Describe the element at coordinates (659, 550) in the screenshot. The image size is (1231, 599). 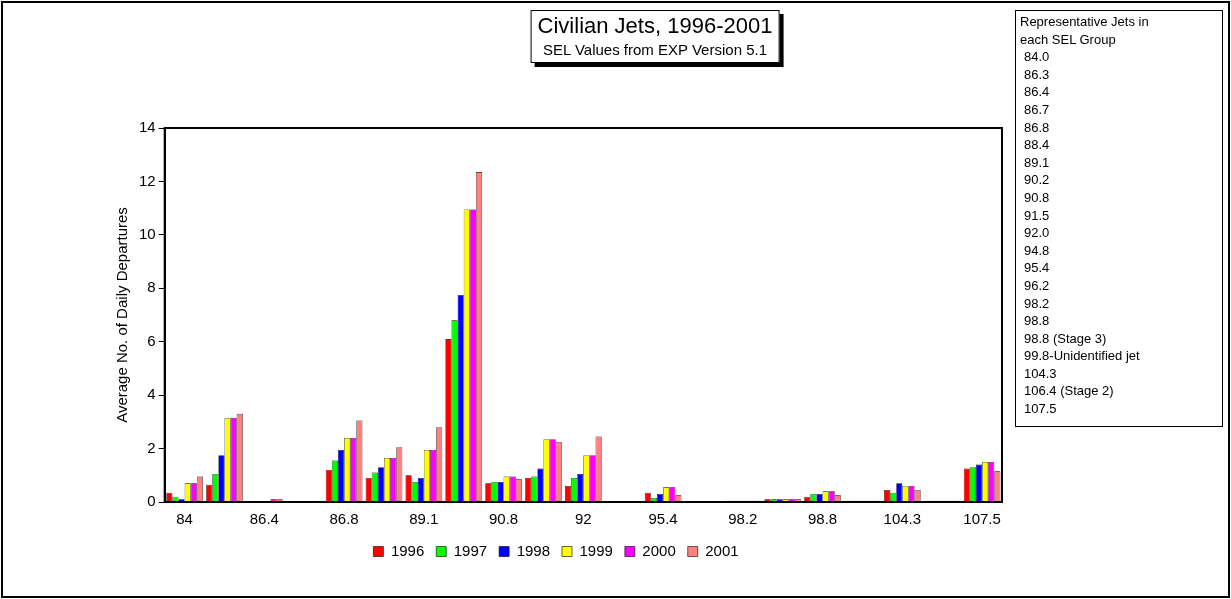
I see `legend-label: 2000` at that location.